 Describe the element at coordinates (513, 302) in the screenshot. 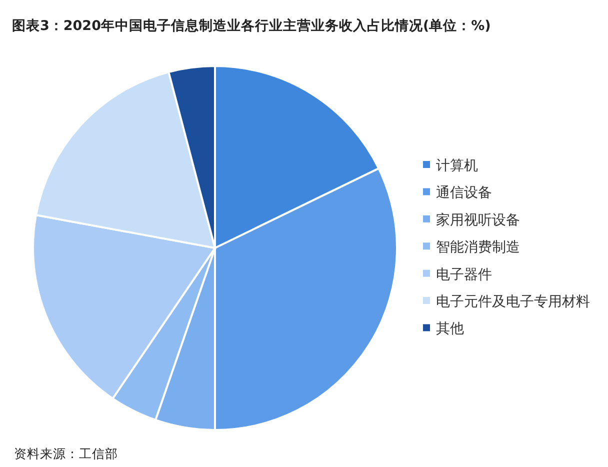

I see `legend-label: 电子元件及电子专用材料` at that location.